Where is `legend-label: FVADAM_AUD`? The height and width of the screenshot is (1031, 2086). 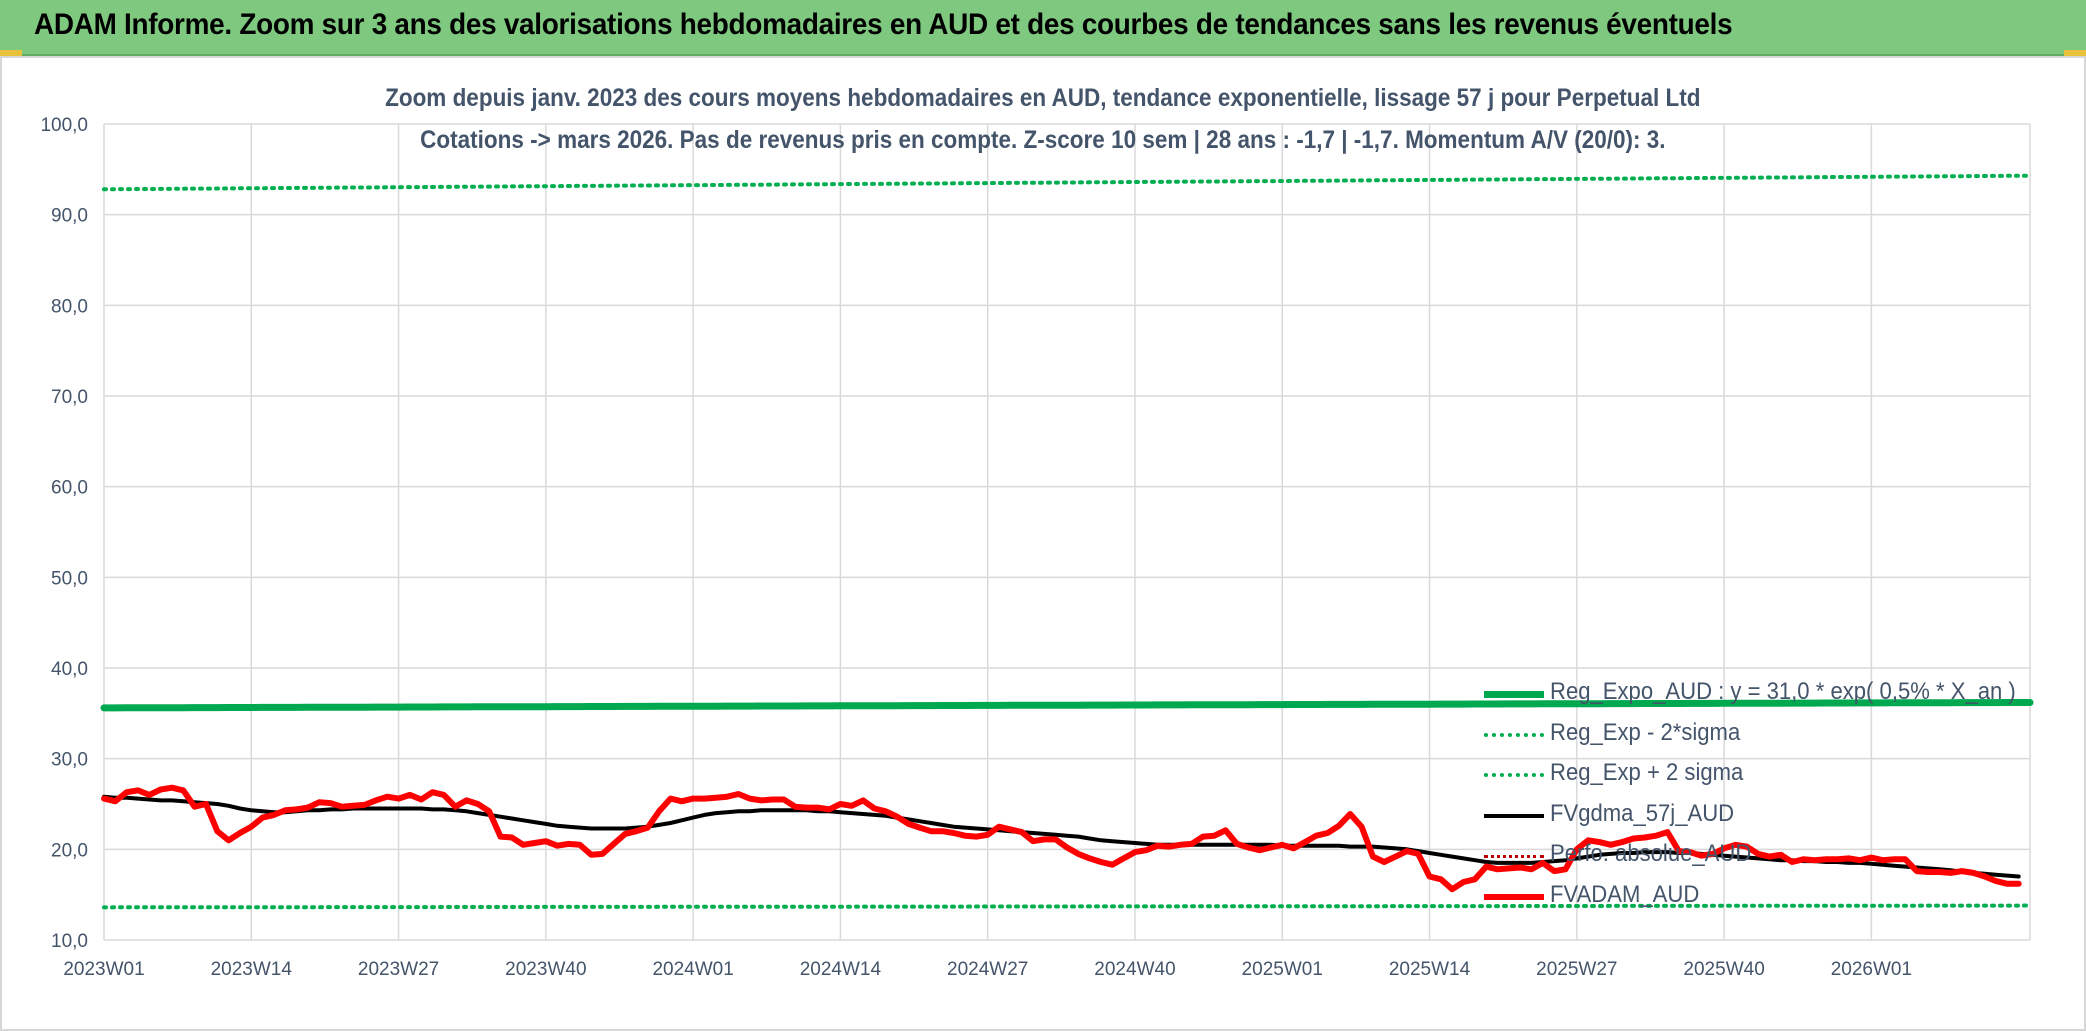
legend-label: FVADAM_AUD is located at coordinates (1625, 894).